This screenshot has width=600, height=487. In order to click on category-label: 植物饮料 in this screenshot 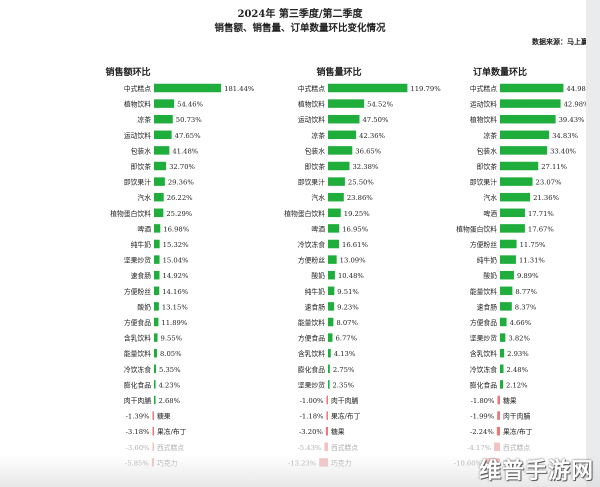, I will do `click(137, 104)`.